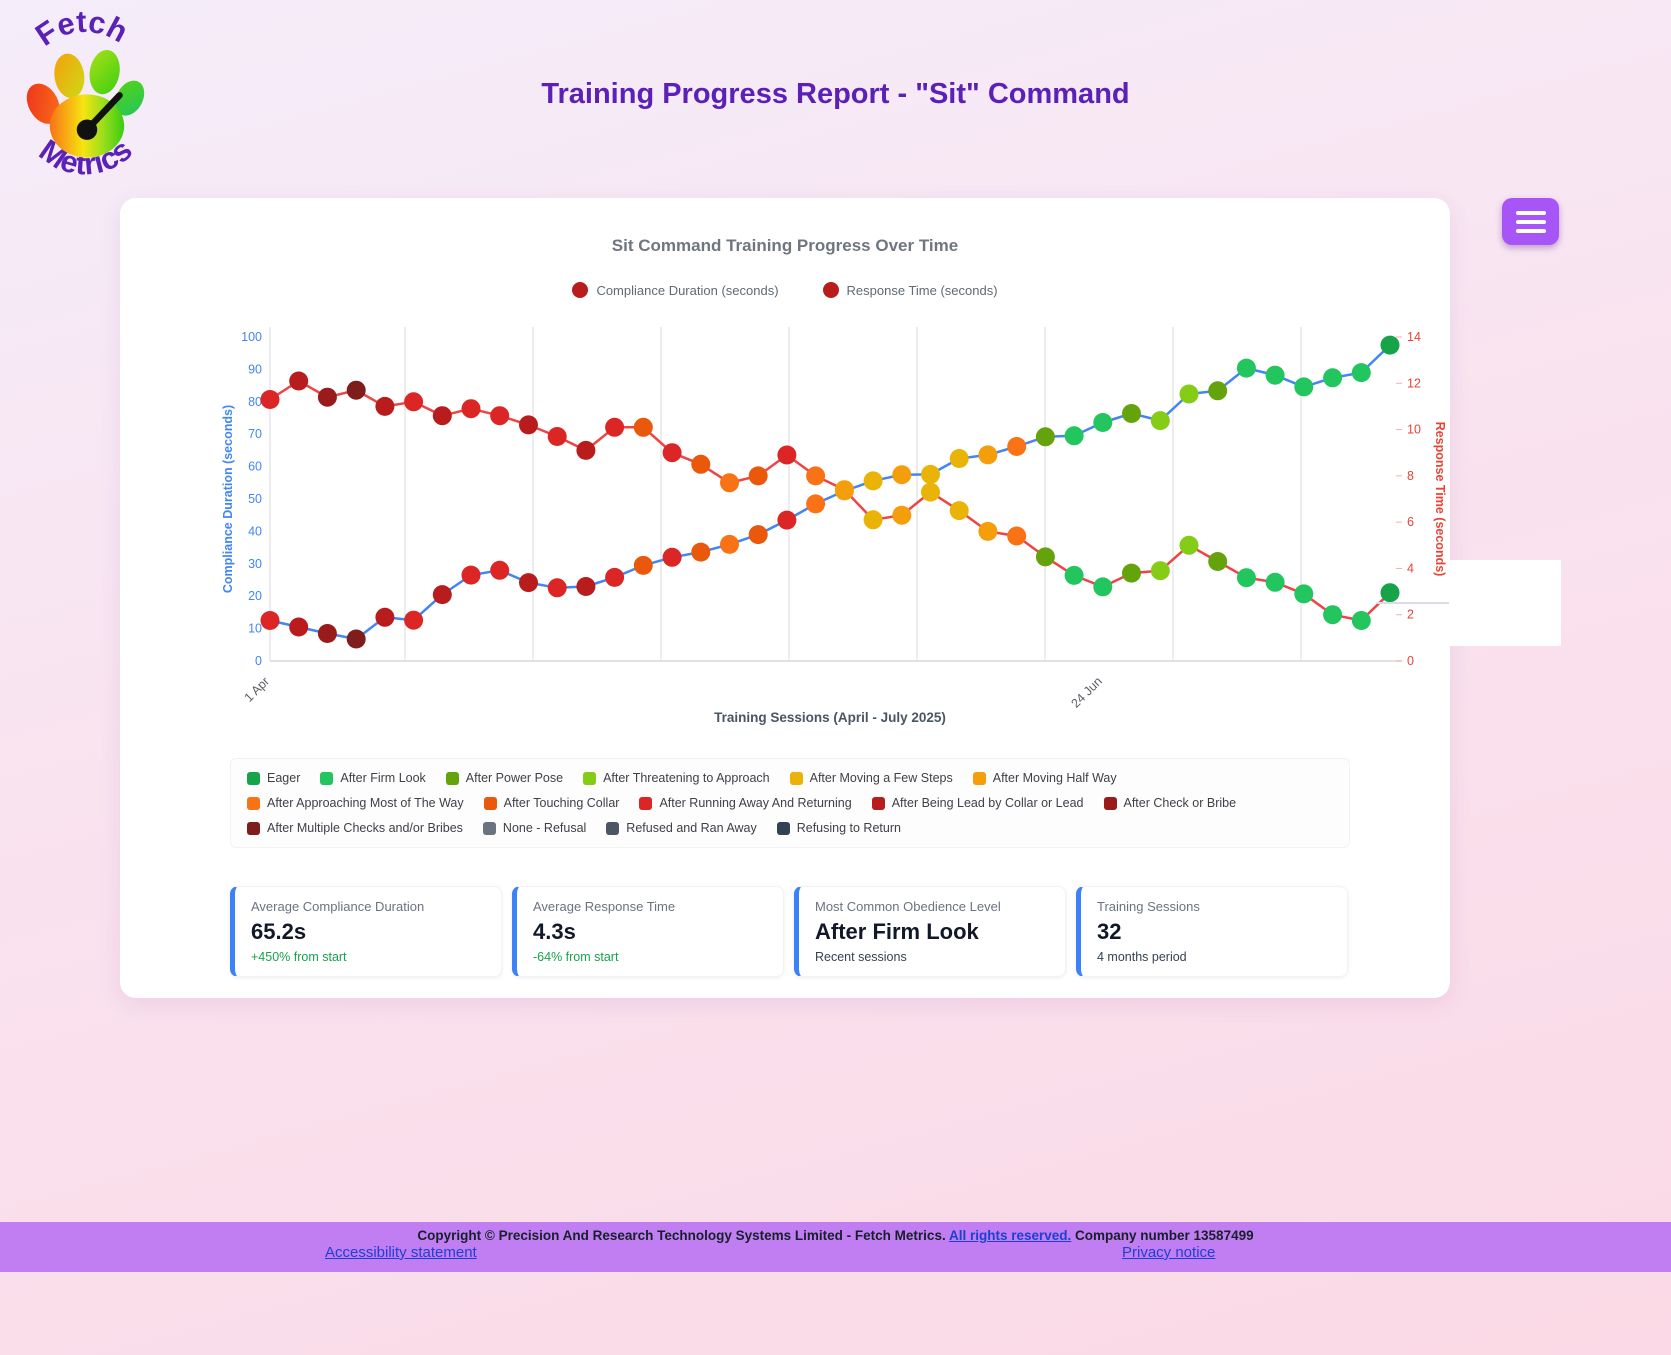 Image resolution: width=1671 pixels, height=1355 pixels. Describe the element at coordinates (1162, 1235) in the screenshot. I see `copyright-post: Company number 13587499` at that location.